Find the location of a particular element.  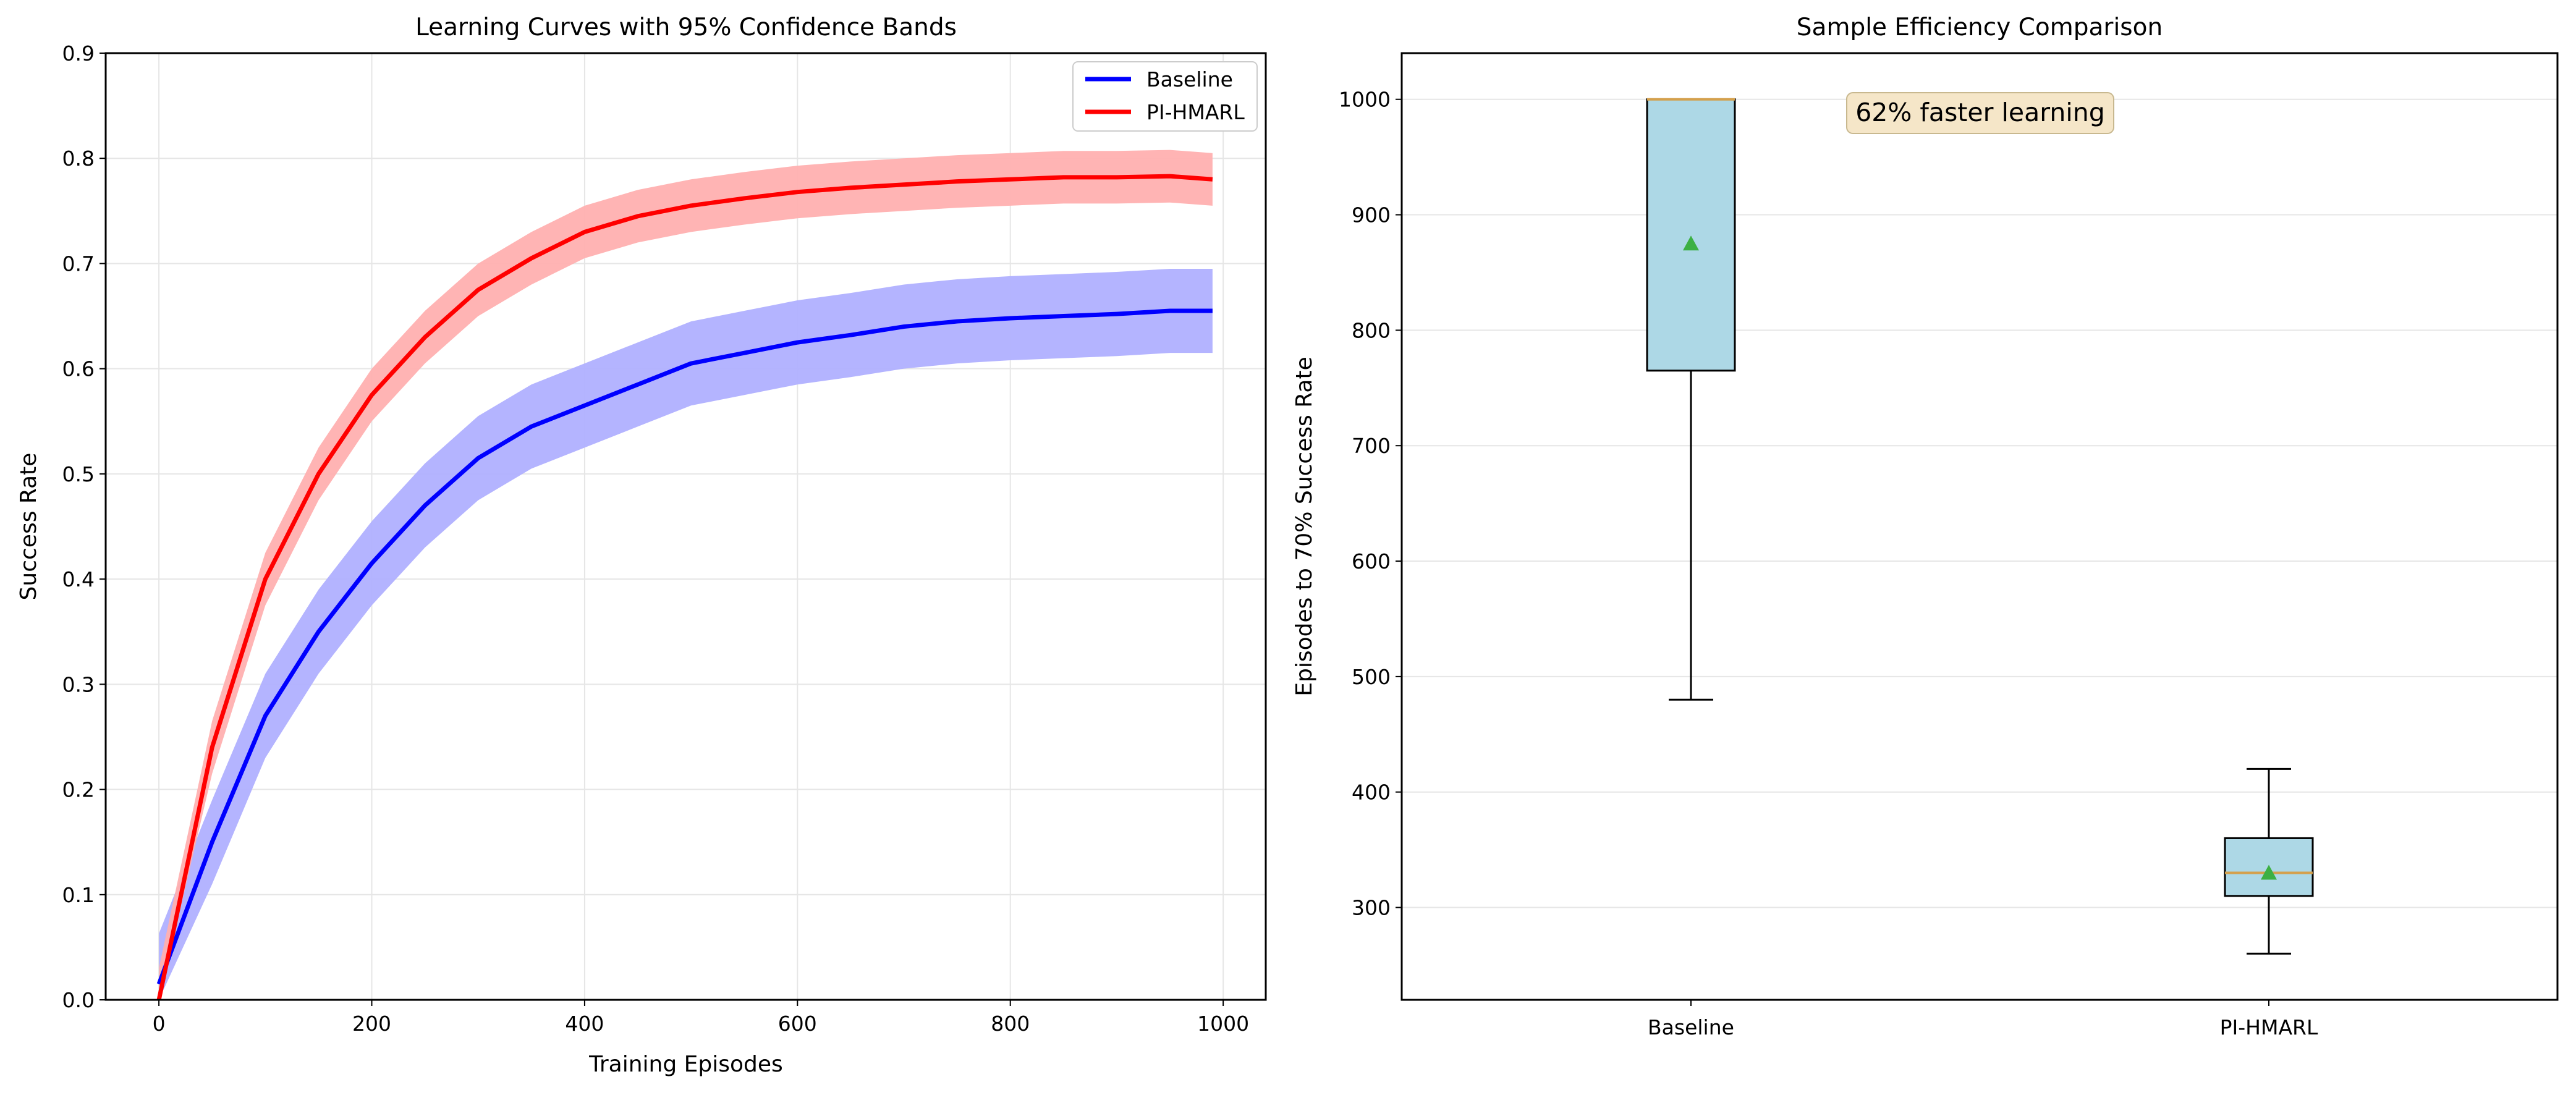

x-tick-label: 200 is located at coordinates (371, 1024).